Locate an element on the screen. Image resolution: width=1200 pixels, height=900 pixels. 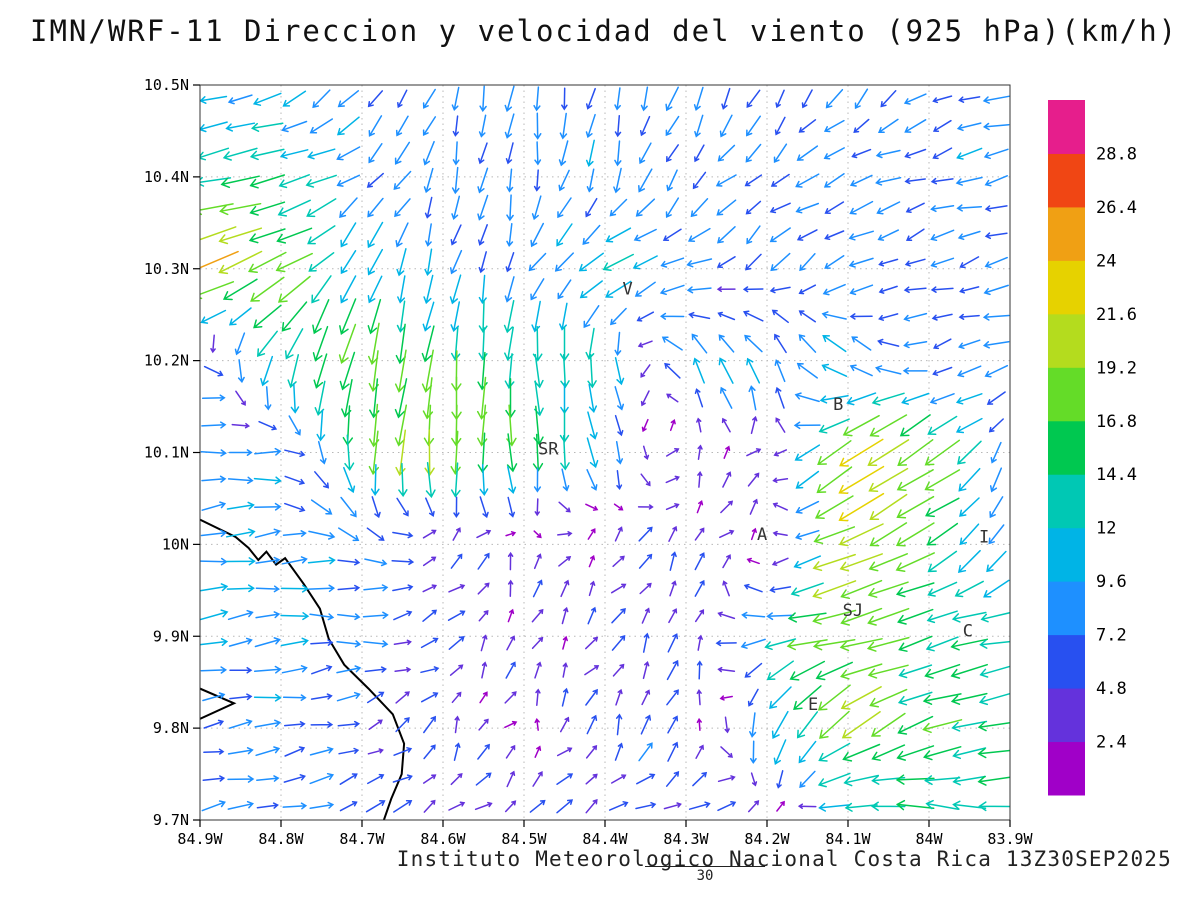
coastline is located at coordinates (303, 669).